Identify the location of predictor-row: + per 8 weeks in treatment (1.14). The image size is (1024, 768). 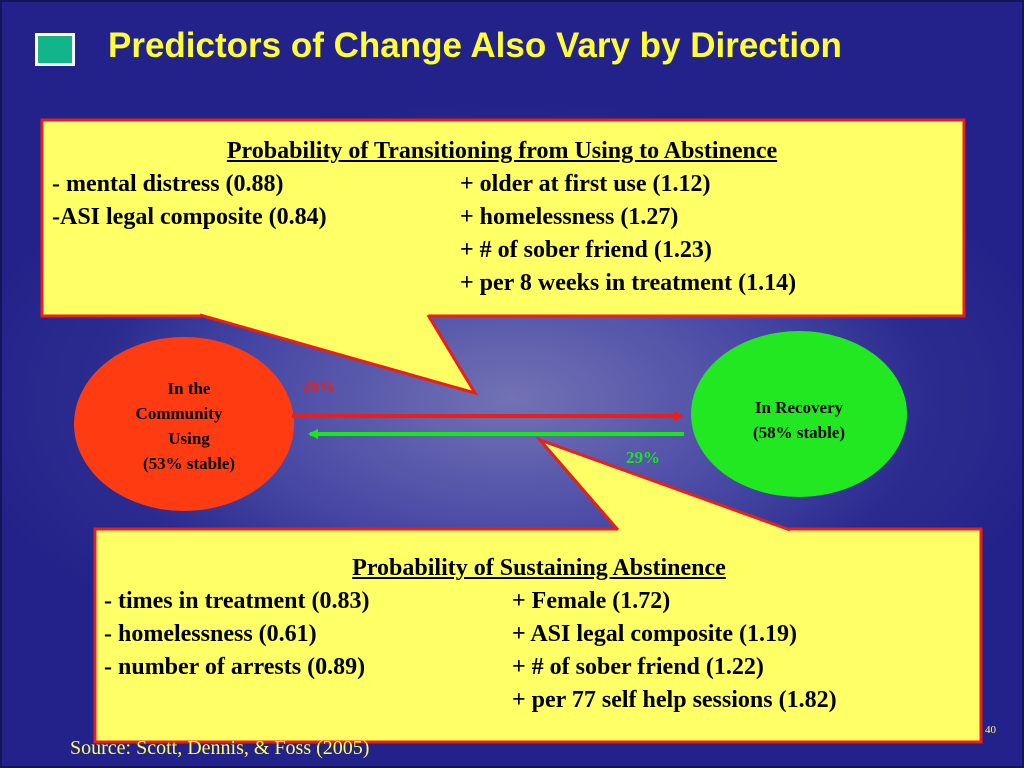
(502, 283).